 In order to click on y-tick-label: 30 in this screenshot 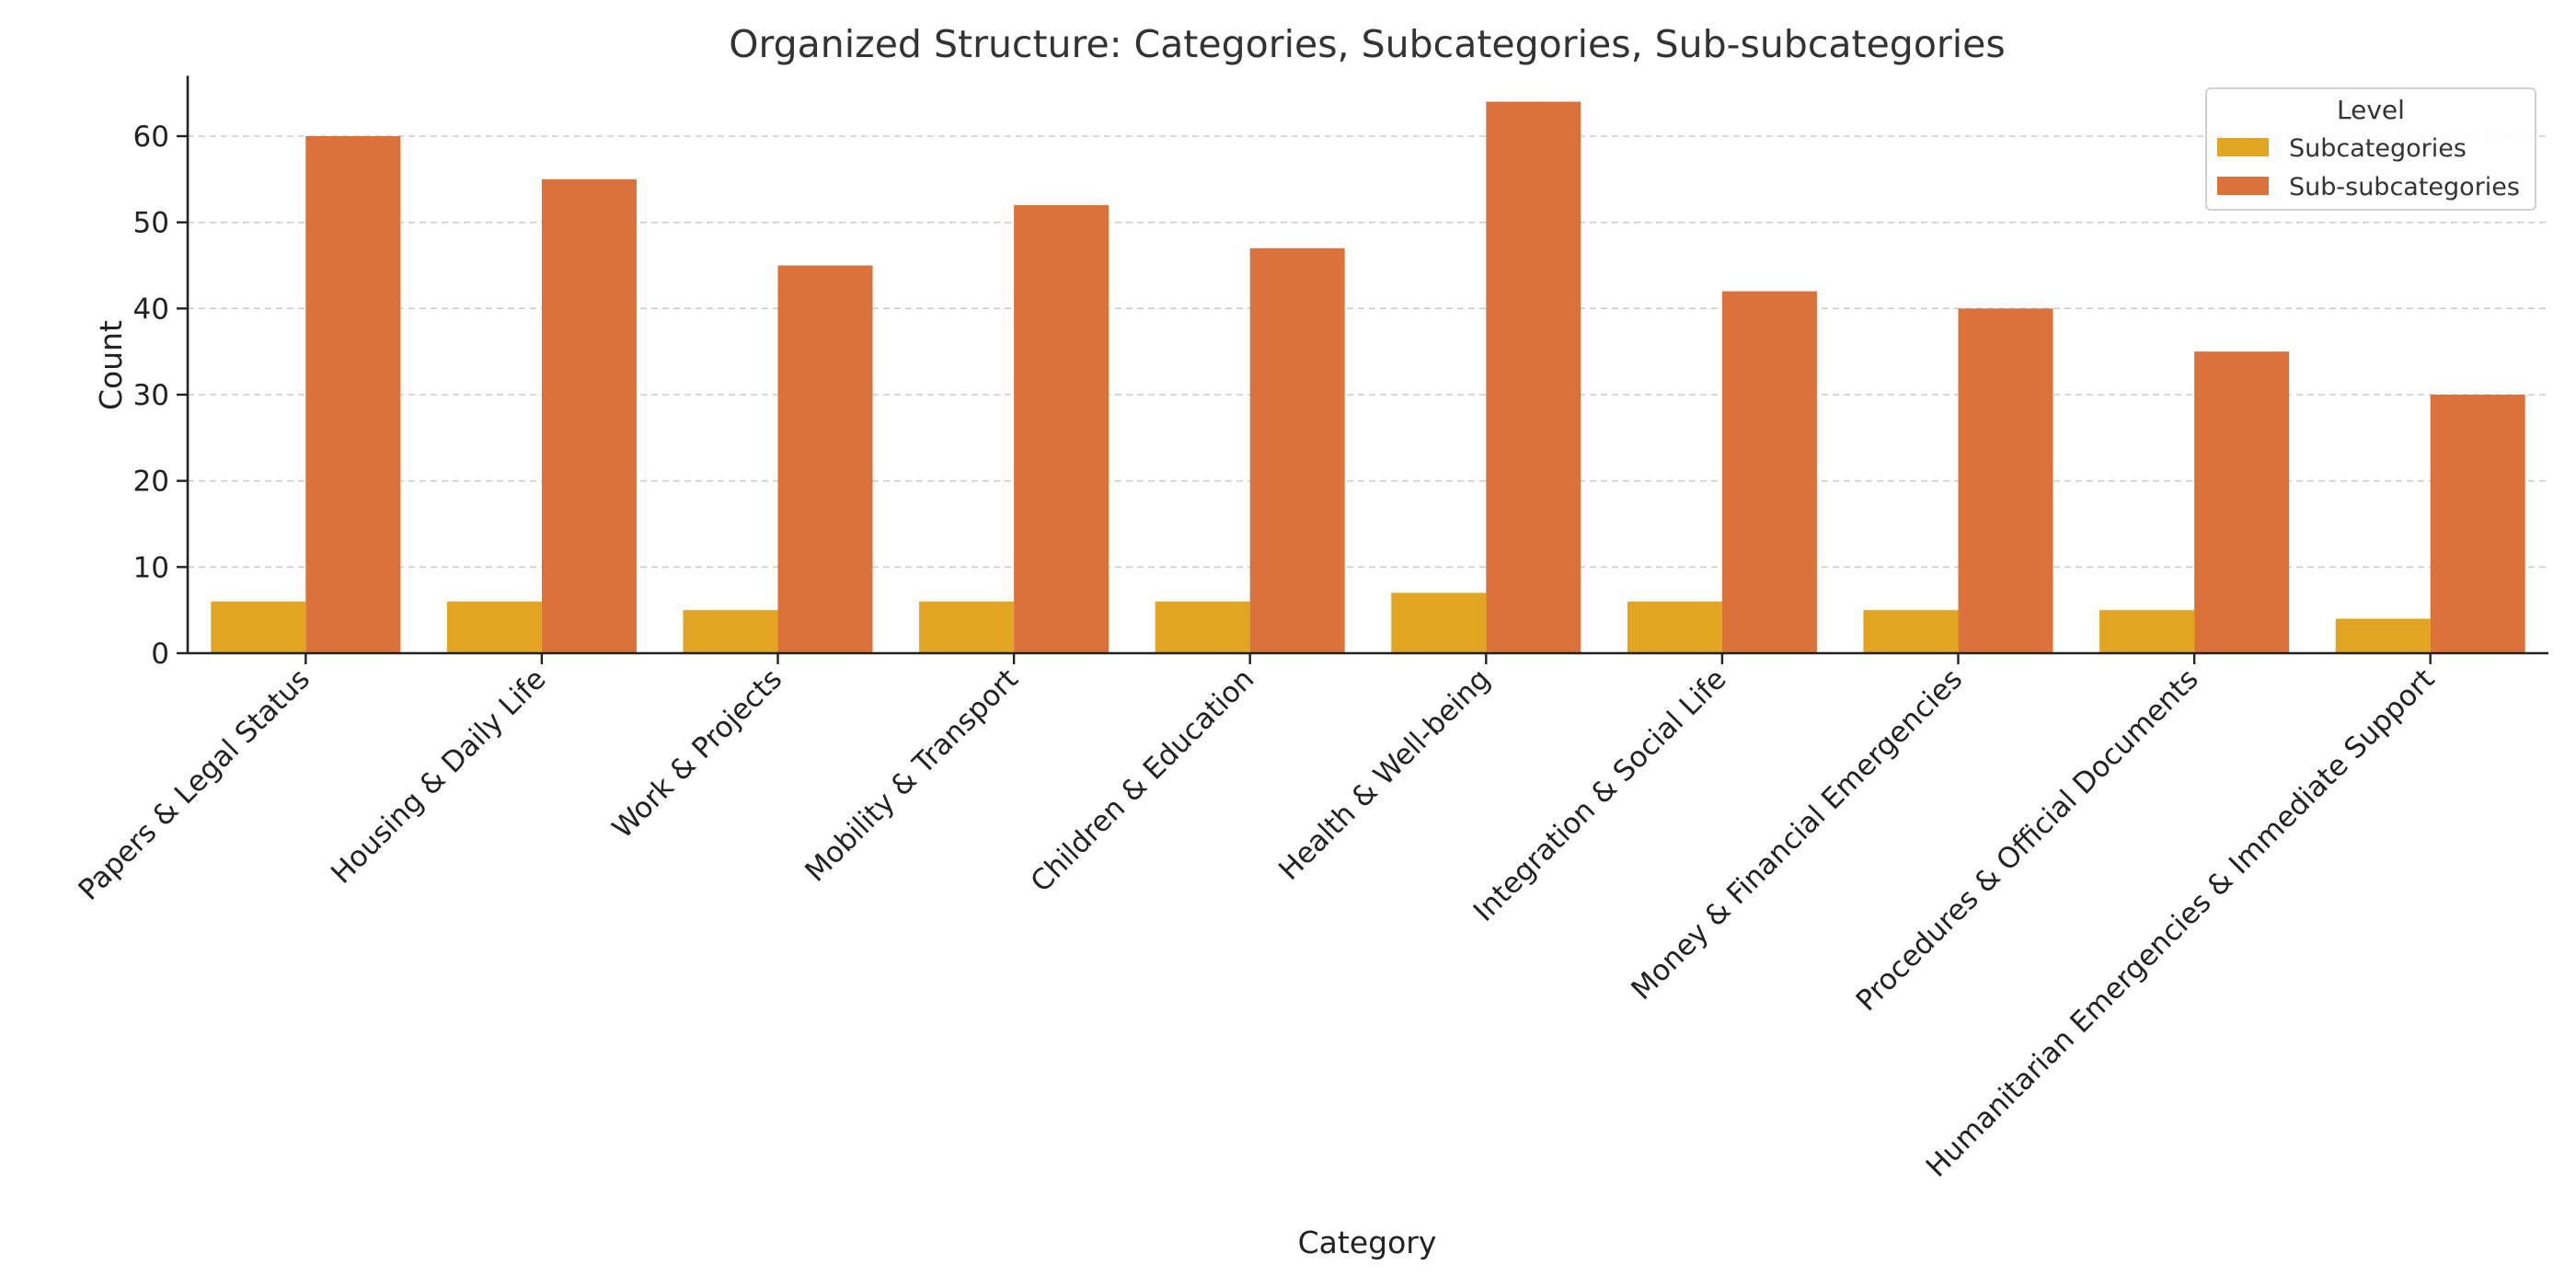, I will do `click(151, 395)`.